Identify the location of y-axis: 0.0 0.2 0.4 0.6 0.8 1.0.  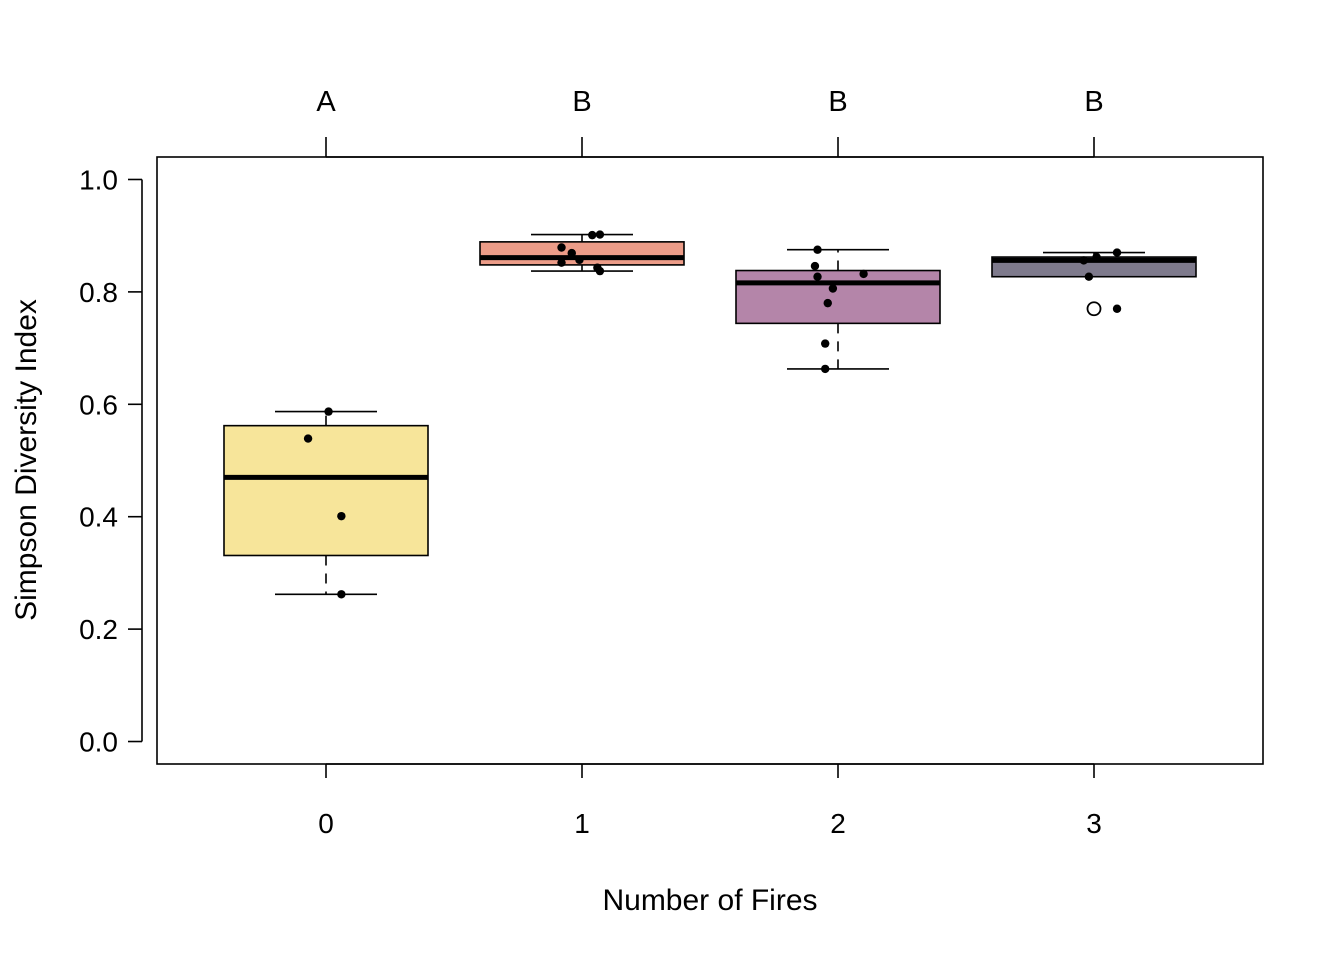
(111, 461).